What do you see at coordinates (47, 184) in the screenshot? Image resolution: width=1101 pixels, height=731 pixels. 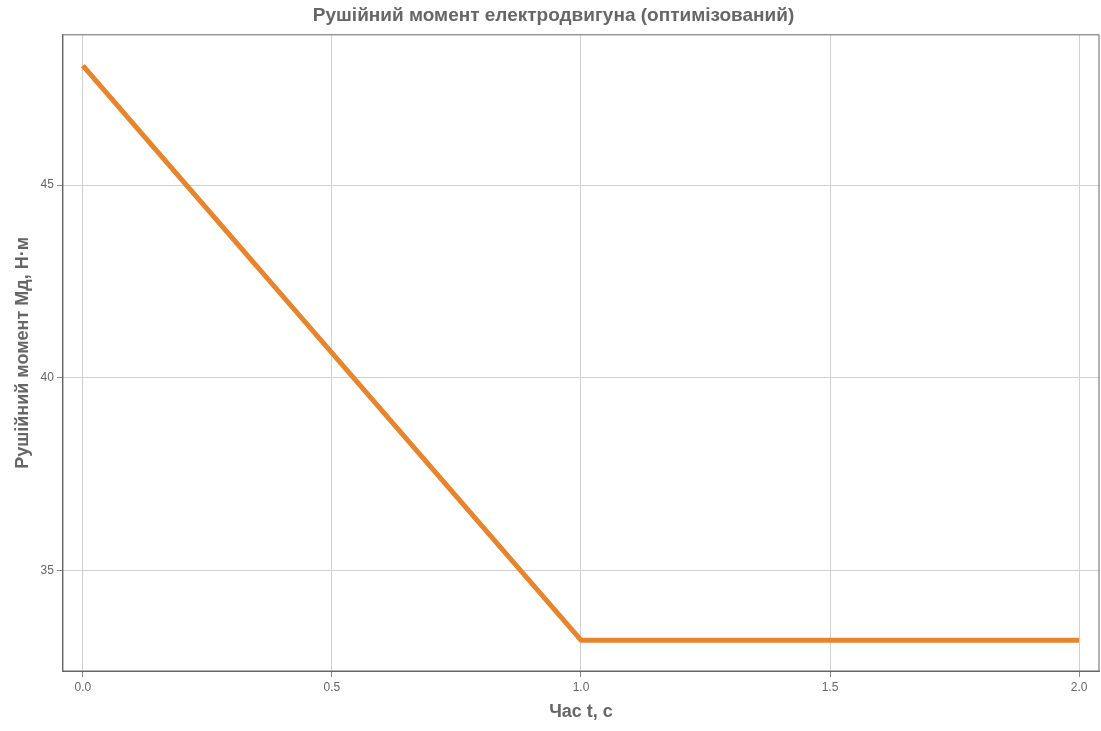 I see `y-tick-label: 45` at bounding box center [47, 184].